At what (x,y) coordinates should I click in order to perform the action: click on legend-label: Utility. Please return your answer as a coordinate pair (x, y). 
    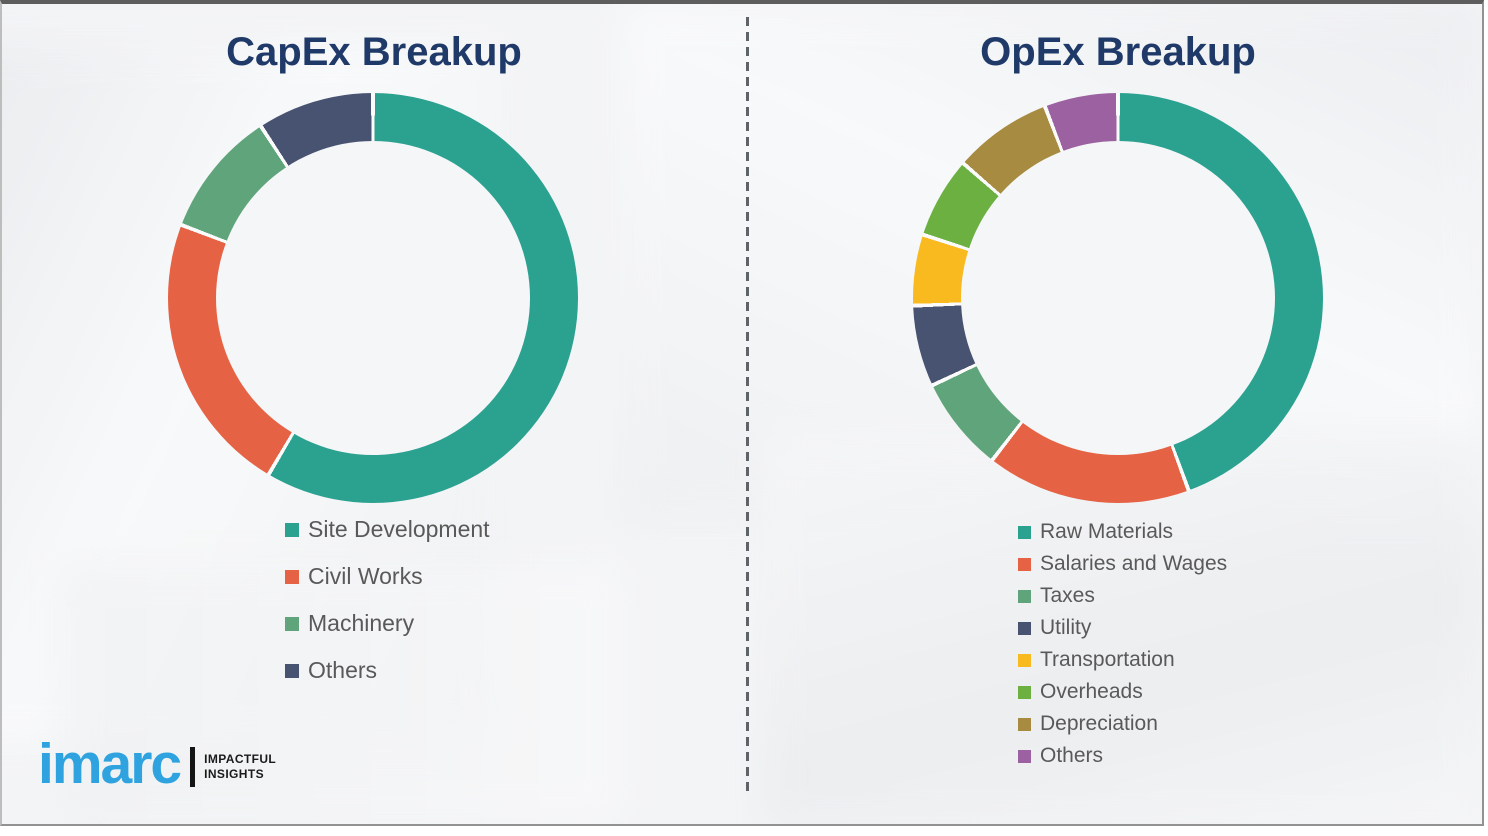
    Looking at the image, I should click on (1066, 627).